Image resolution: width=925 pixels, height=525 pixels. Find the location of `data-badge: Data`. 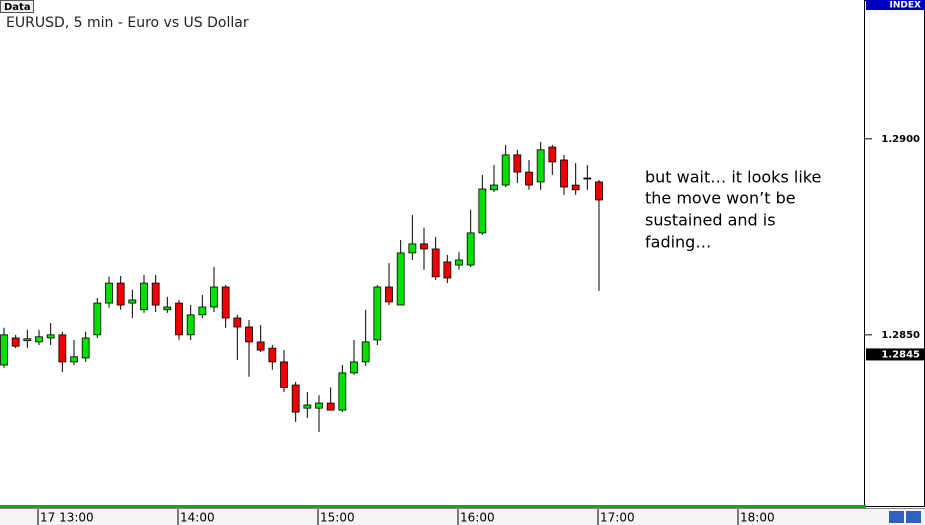

data-badge: Data is located at coordinates (17, 7).